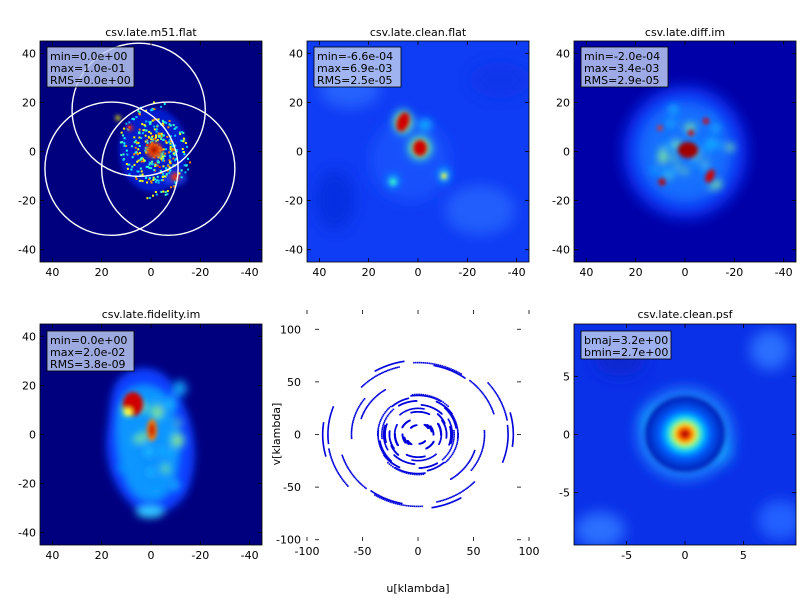 The height and width of the screenshot is (612, 812). What do you see at coordinates (784, 272) in the screenshot?
I see `x-tick-label: -40` at bounding box center [784, 272].